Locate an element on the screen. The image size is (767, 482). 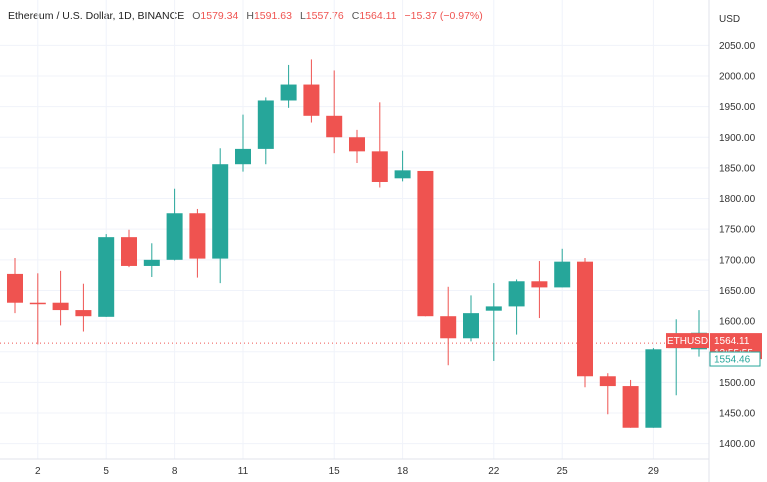
y-tick-label: 1450.00 is located at coordinates (737, 414).